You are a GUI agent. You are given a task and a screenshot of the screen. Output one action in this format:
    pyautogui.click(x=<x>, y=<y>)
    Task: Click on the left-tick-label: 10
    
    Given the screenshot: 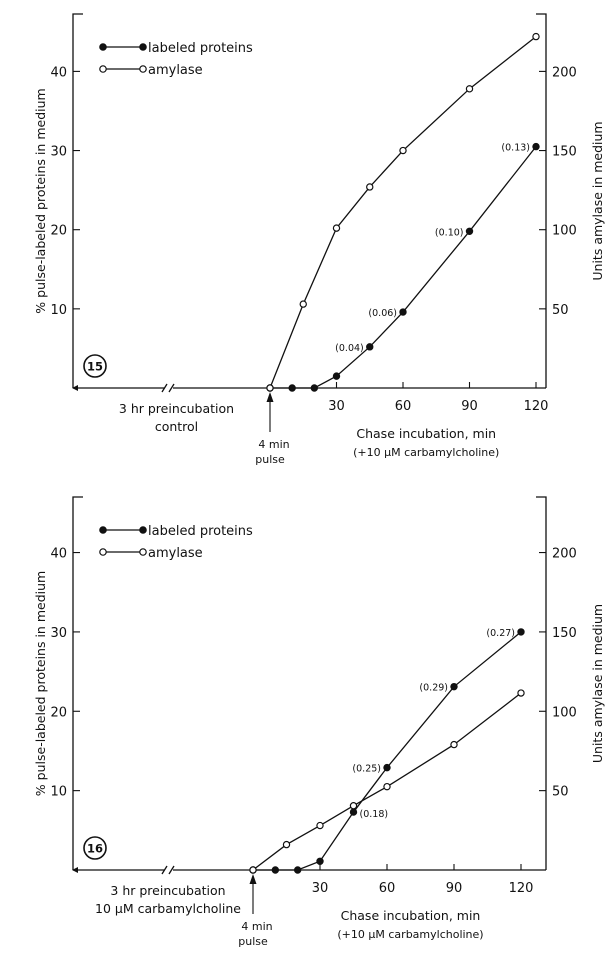 What is the action you would take?
    pyautogui.click(x=58, y=310)
    